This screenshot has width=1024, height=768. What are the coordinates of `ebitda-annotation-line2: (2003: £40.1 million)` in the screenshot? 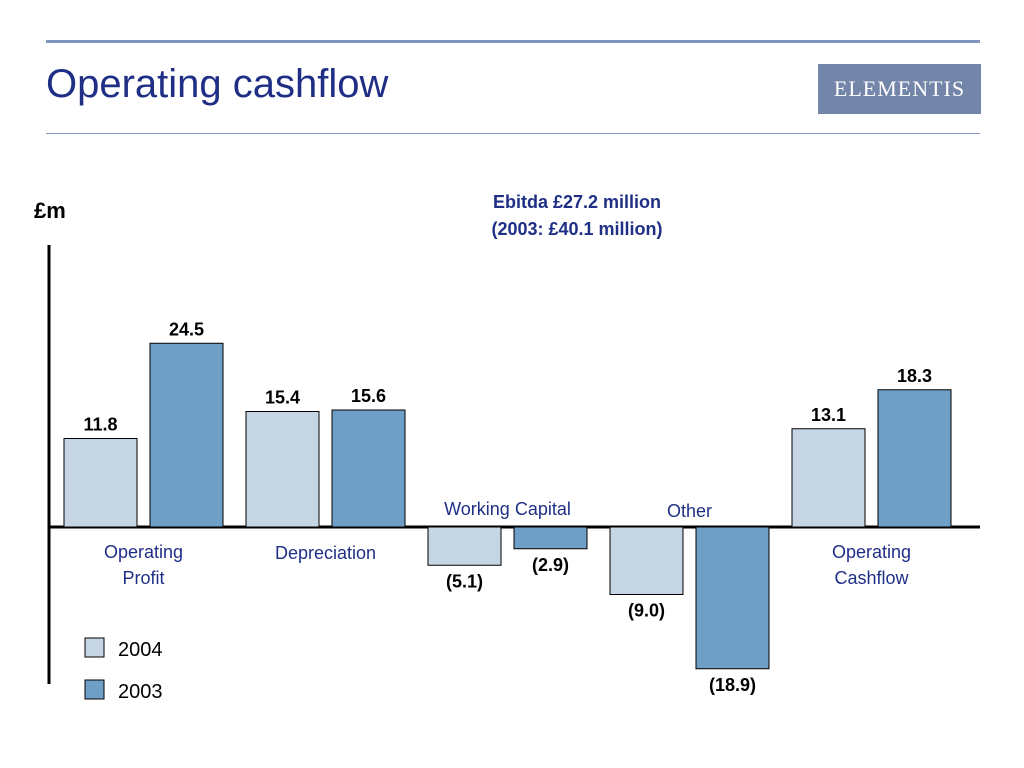 It's located at (576, 229).